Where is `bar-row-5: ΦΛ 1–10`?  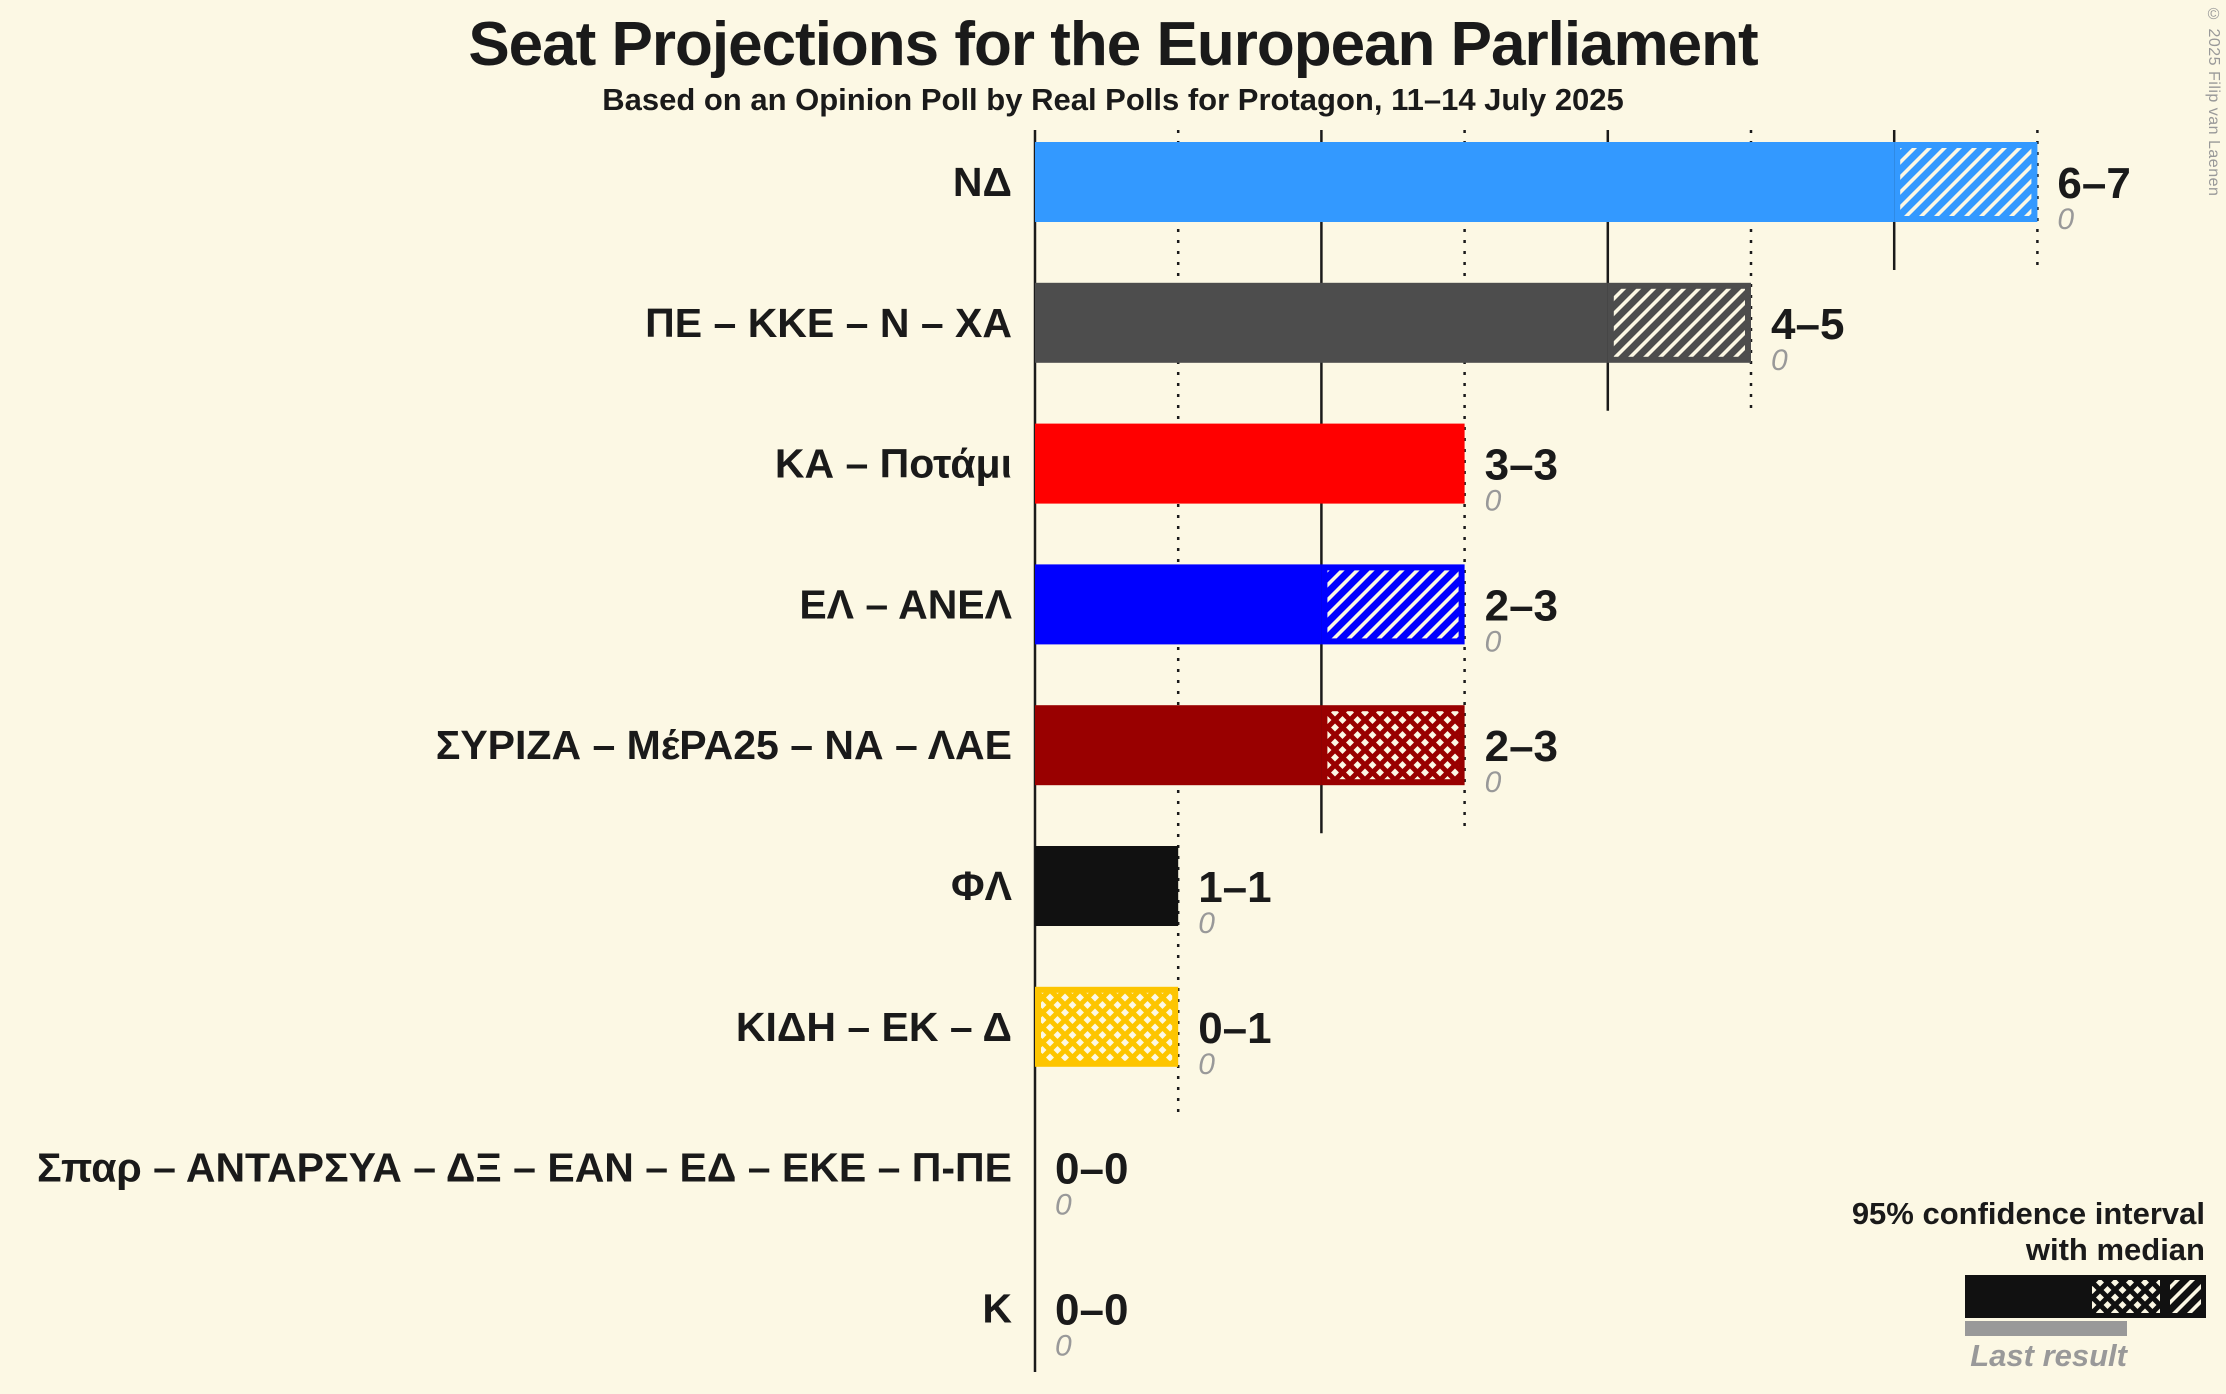 bar-row-5: ΦΛ 1–10 is located at coordinates (1111, 893).